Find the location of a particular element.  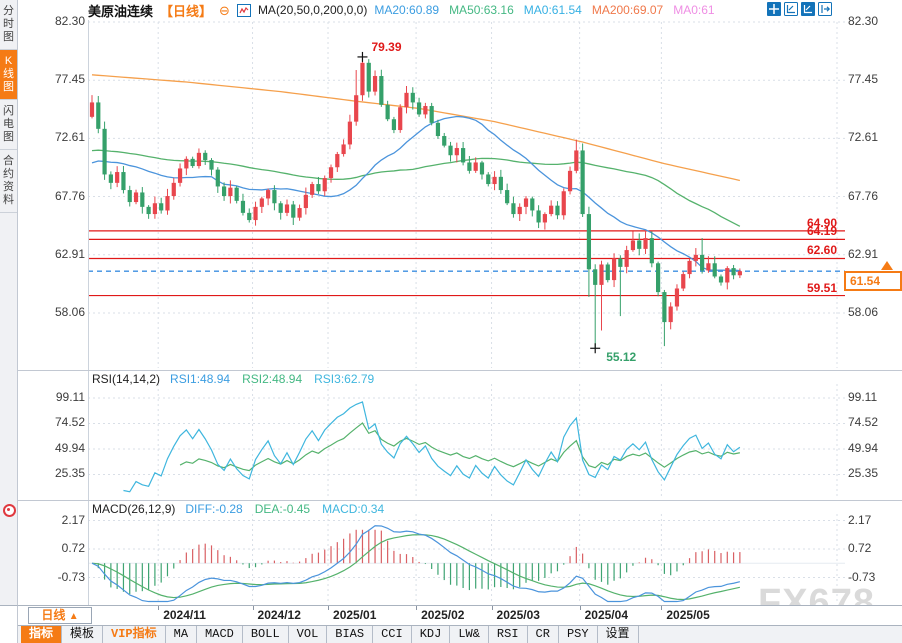

tab-VIP指标: VIP指标 is located at coordinates (134, 634).